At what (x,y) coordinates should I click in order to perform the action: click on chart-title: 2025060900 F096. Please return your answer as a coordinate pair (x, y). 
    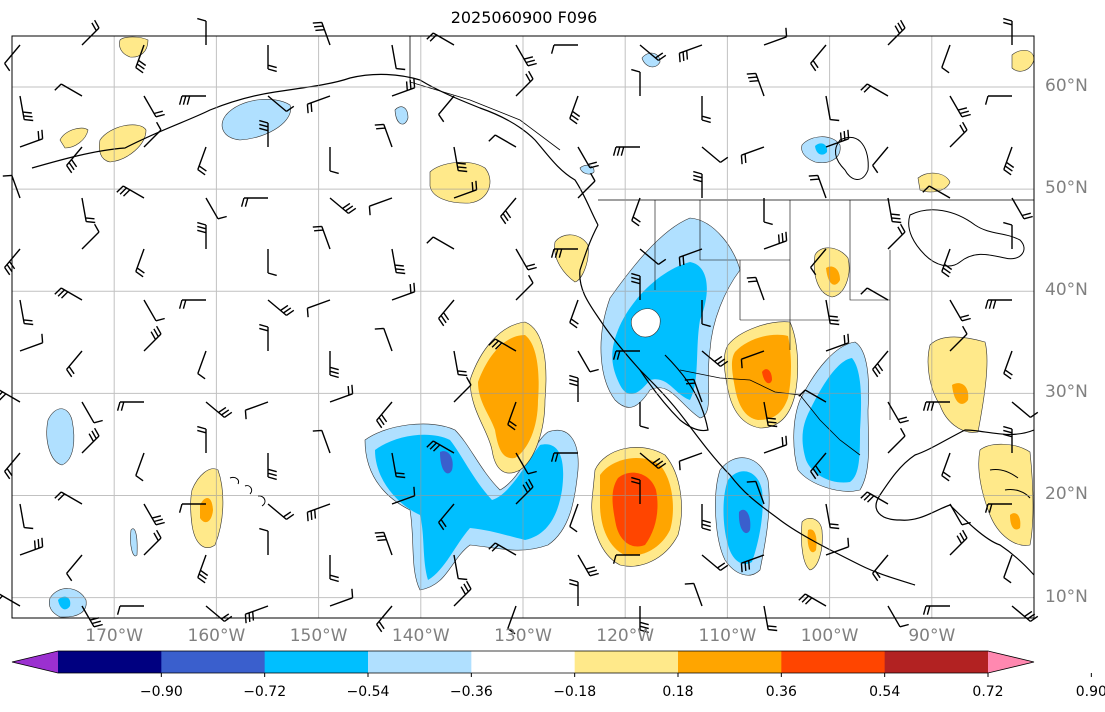
    Looking at the image, I should click on (524, 17).